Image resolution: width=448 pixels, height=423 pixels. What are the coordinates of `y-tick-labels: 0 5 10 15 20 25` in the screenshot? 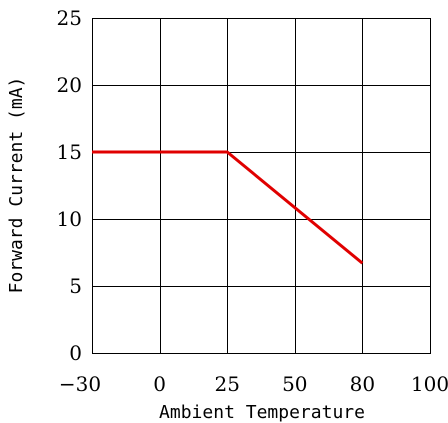 It's located at (69, 185).